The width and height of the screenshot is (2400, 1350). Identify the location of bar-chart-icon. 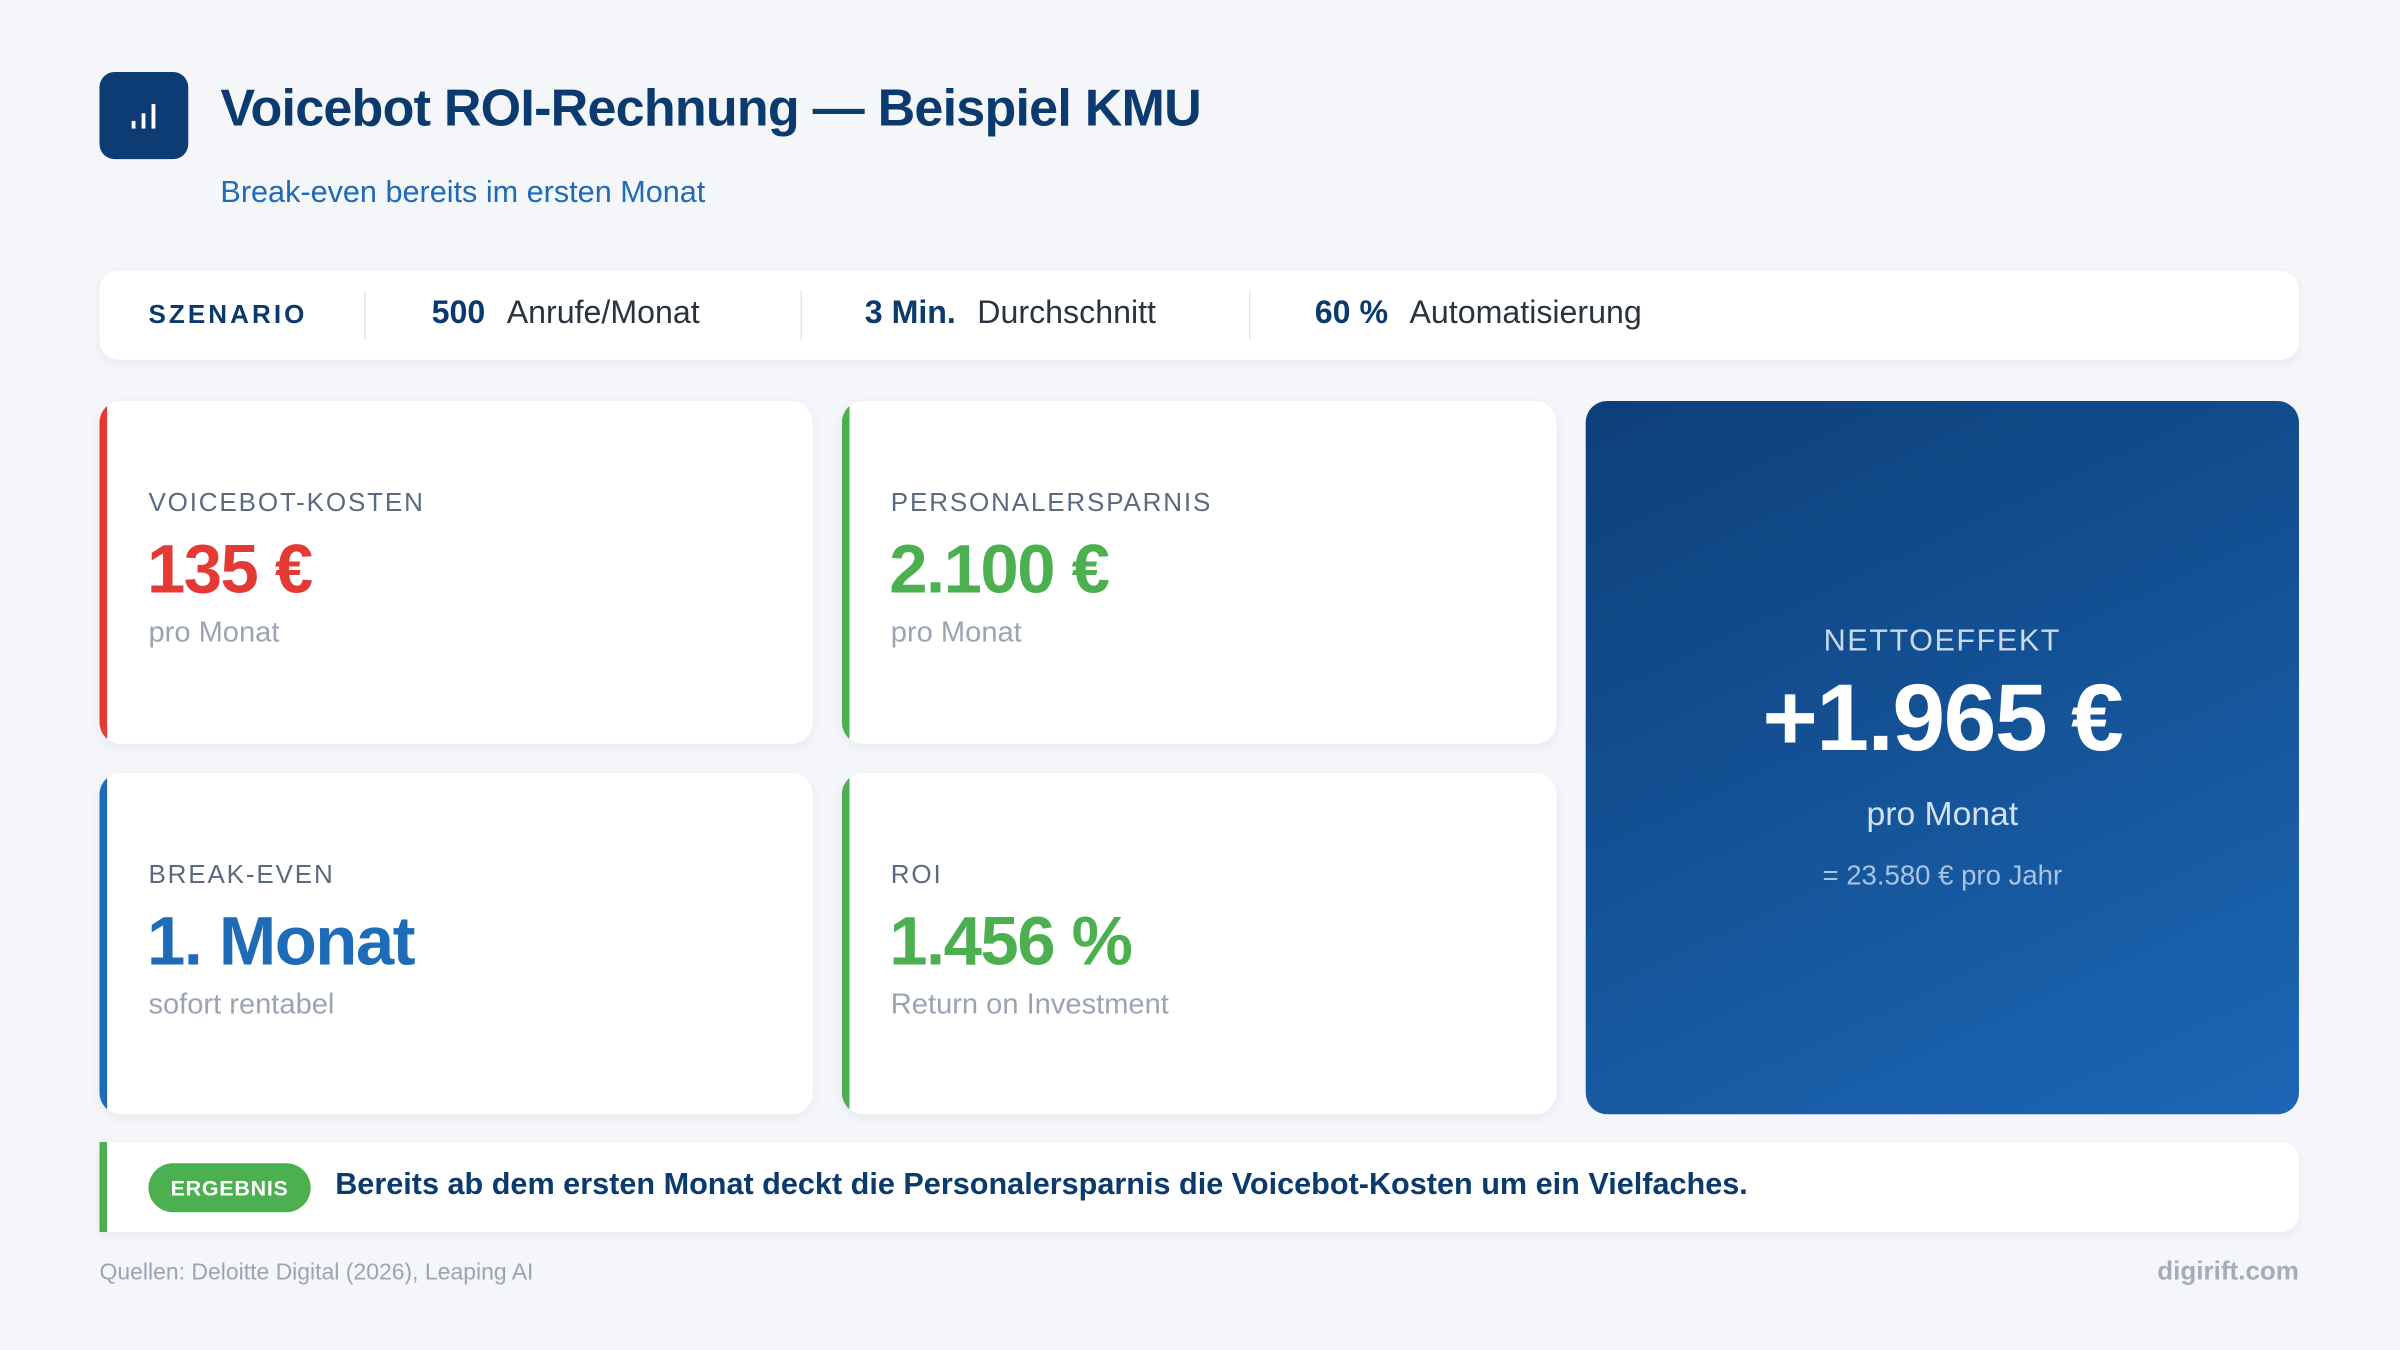
(143, 115).